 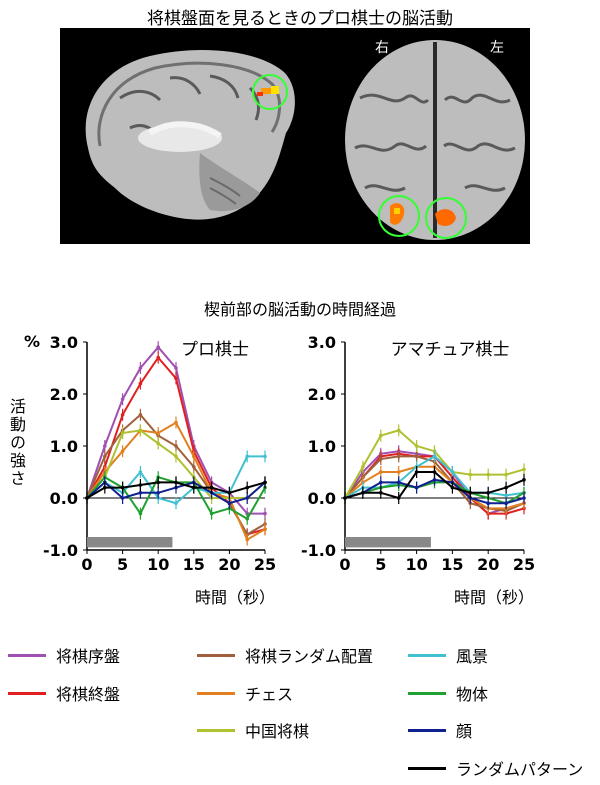 What do you see at coordinates (322, 342) in the screenshot?
I see `y-tick-label-amateur: 3.0` at bounding box center [322, 342].